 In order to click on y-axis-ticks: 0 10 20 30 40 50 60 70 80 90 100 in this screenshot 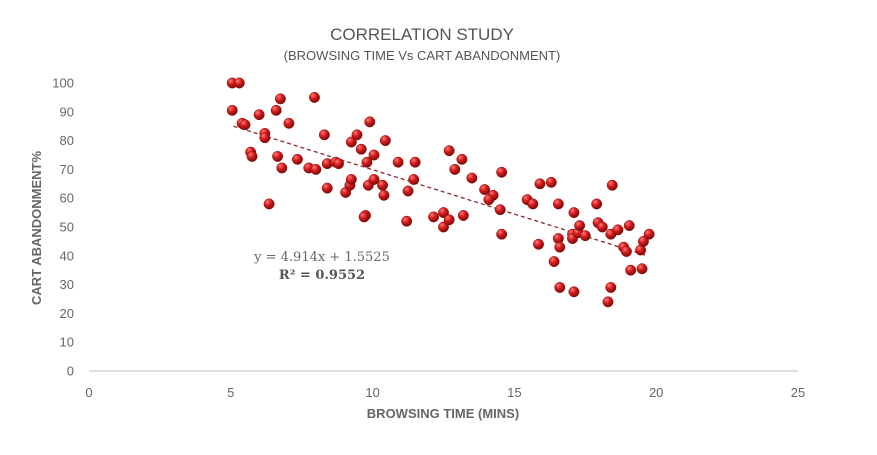, I will do `click(63, 227)`.